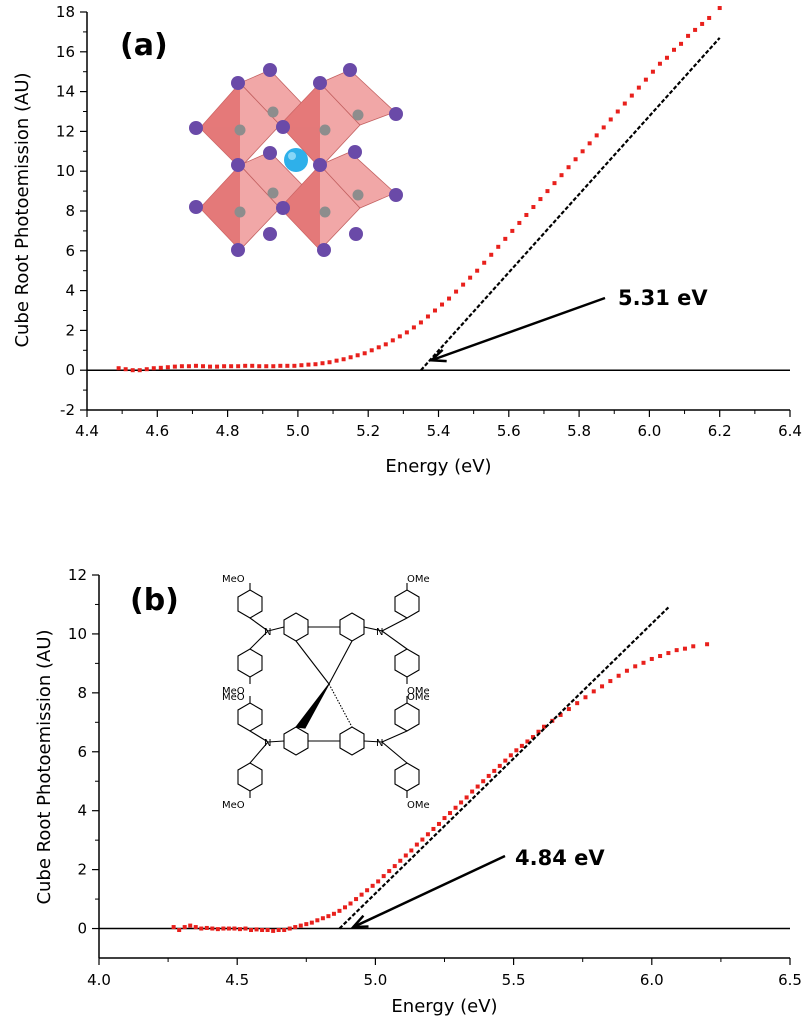 This screenshot has width=811, height=1023. Describe the element at coordinates (144, 45) in the screenshot. I see `panel-label: (a)` at that location.